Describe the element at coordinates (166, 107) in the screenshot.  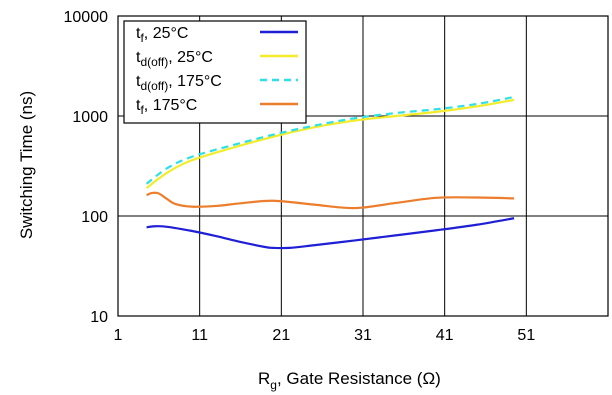
I see `legend-label: tf, 175°C` at that location.